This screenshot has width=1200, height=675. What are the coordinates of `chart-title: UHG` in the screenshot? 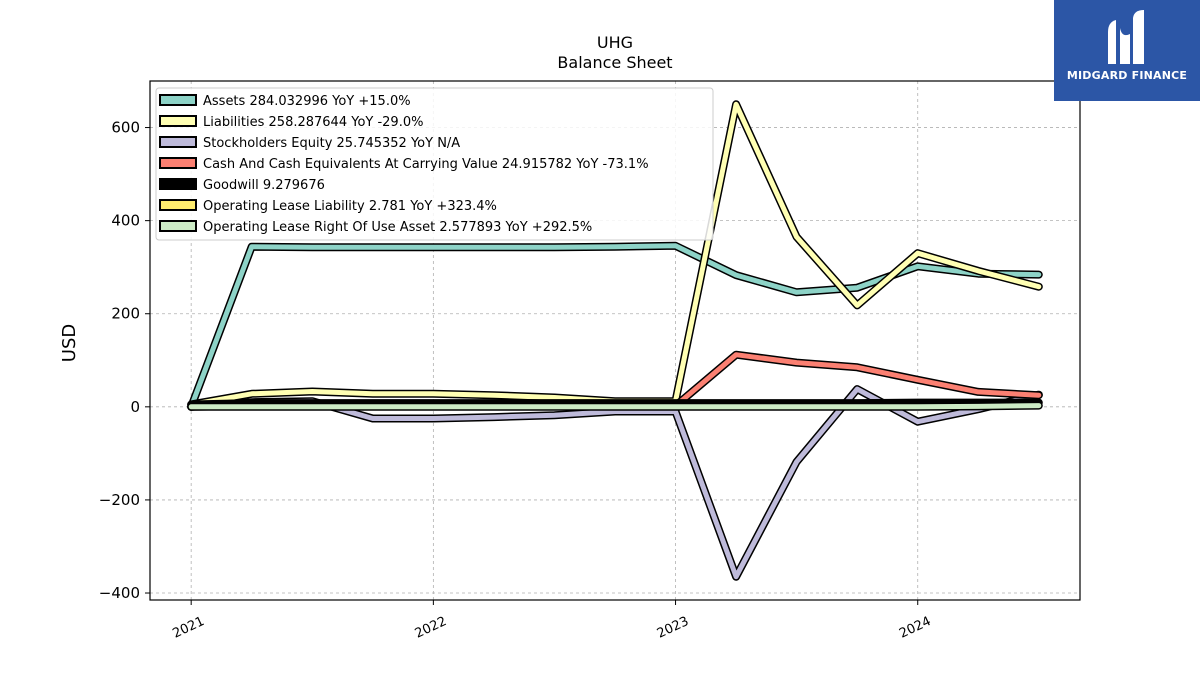 It's located at (615, 42).